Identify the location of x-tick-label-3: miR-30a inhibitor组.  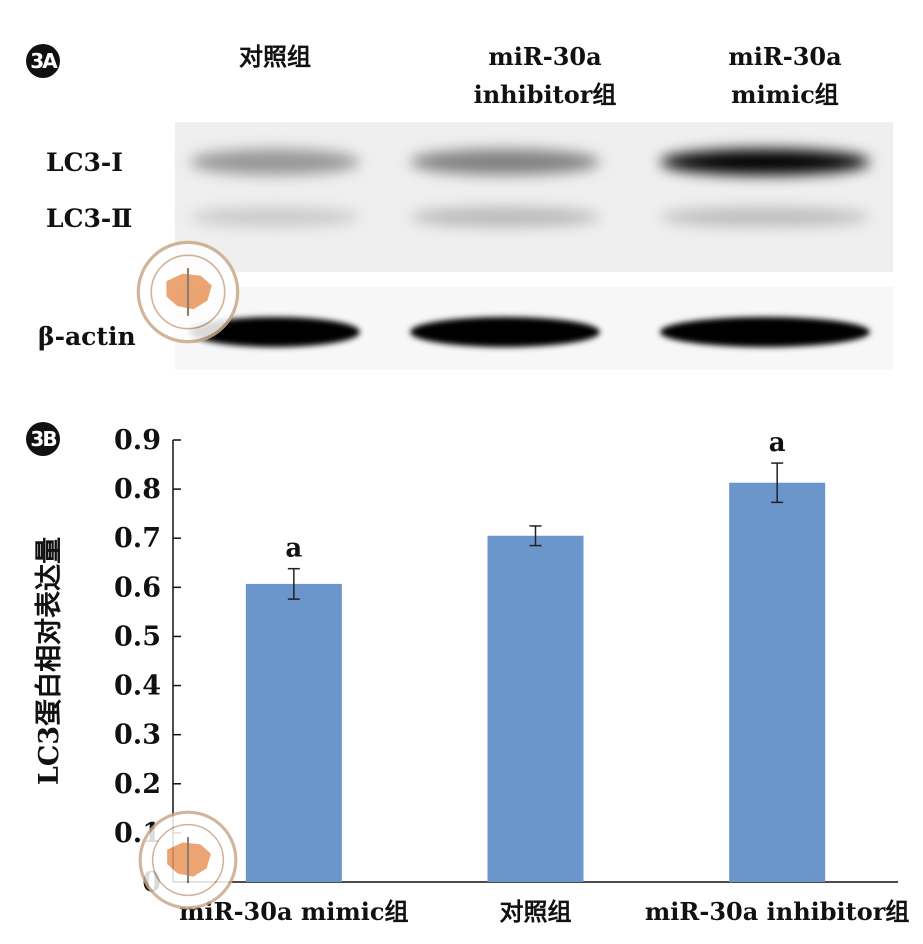
(777, 911).